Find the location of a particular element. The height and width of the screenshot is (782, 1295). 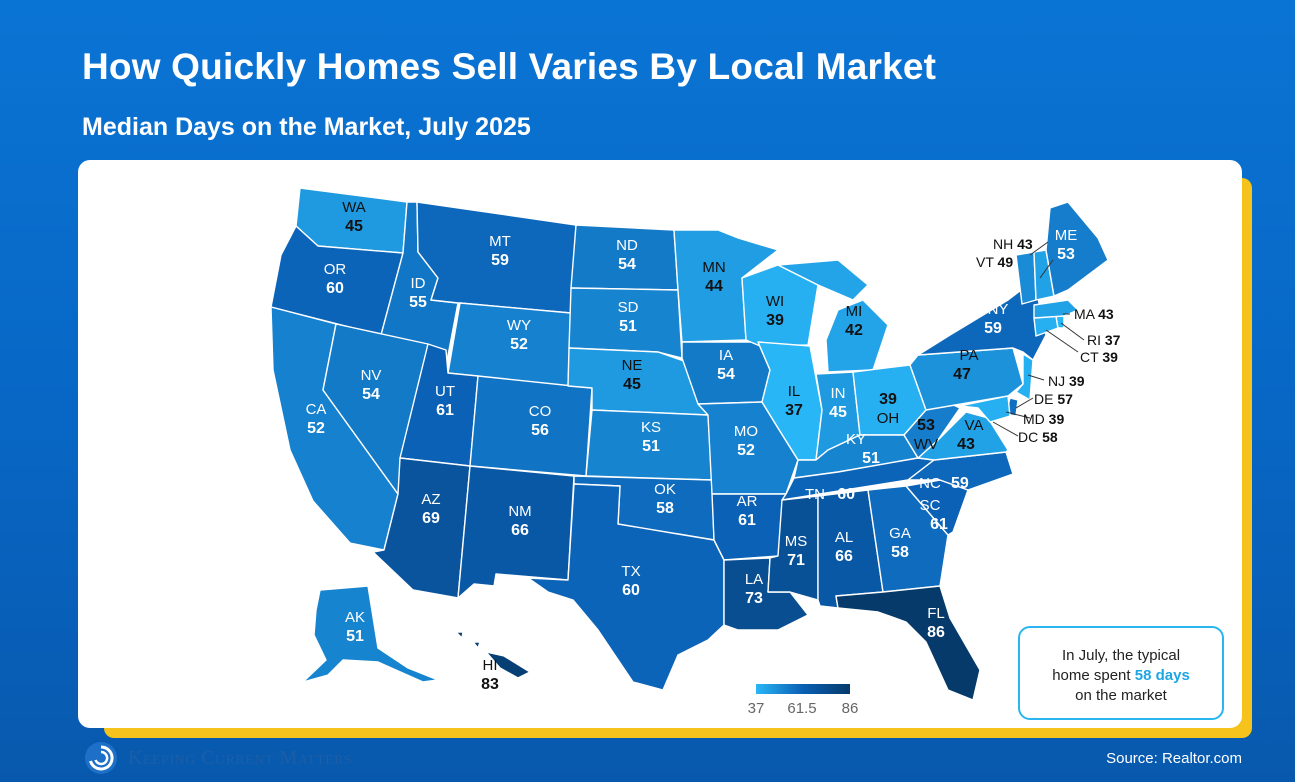

state-label-co: CO 56 is located at coordinates (540, 421).